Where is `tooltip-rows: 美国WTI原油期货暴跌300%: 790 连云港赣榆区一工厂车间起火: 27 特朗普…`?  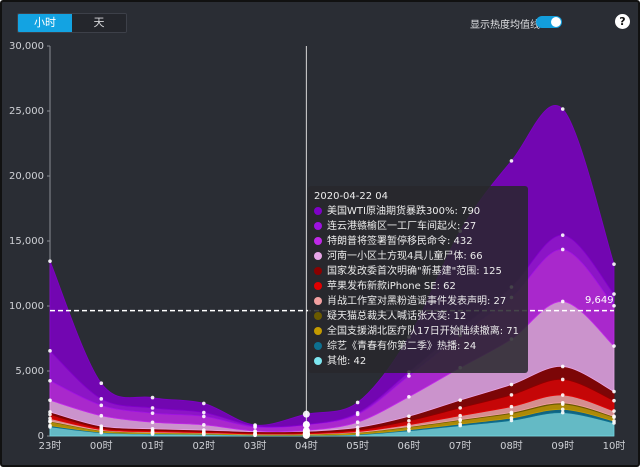
tooltip-rows: 美国WTI原油期货暴跌300%: 790 连云港赣榆区一工厂车间起火: 27 特朗普… is located at coordinates (418, 286).